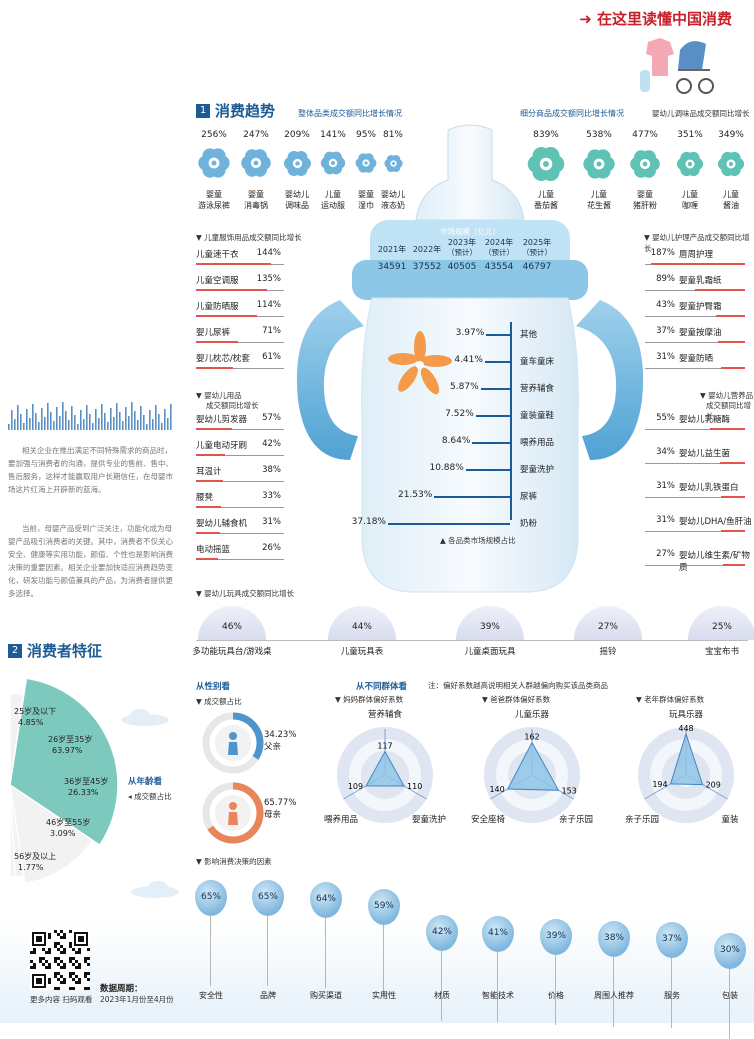 This screenshot has height=1039, width=754. What do you see at coordinates (268, 995) in the screenshot?
I see `factor-label: 品牌` at bounding box center [268, 995].